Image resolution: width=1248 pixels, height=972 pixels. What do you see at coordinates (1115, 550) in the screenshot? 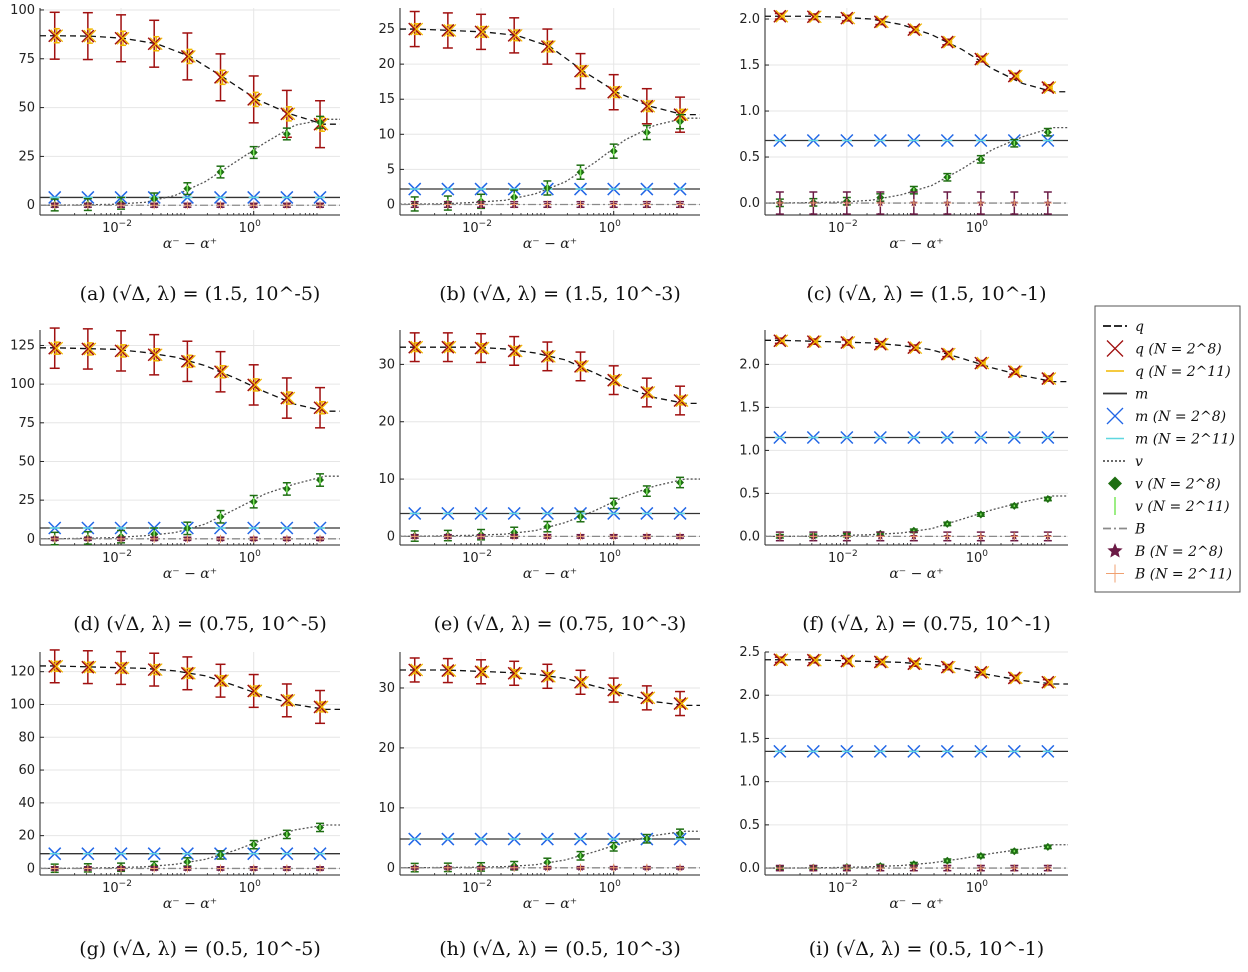
I see `legend-swatch` at bounding box center [1115, 550].